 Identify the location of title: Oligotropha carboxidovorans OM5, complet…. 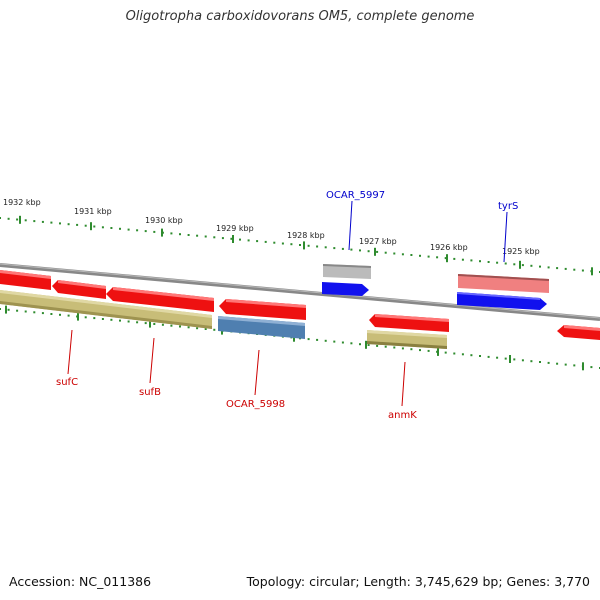
(300, 16).